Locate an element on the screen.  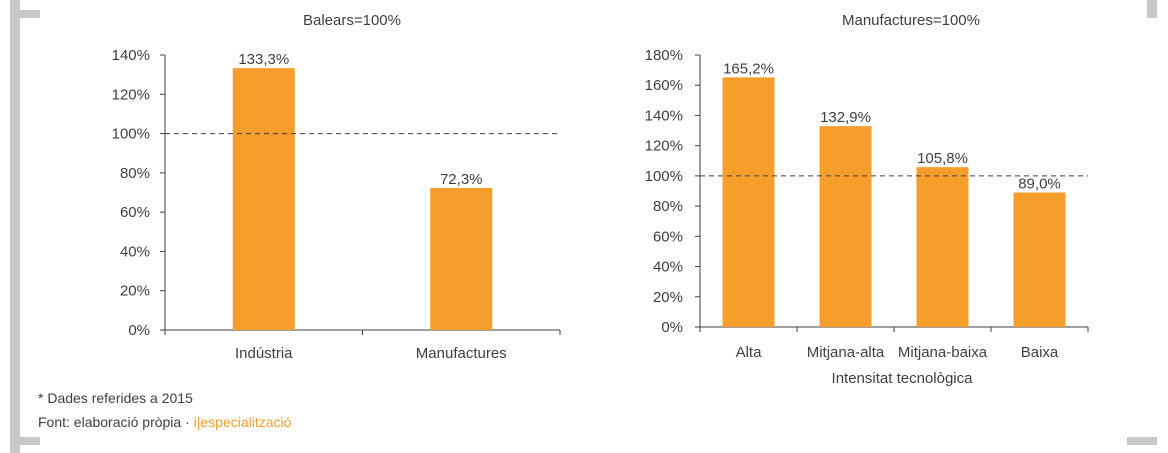
frame-corner-top-left is located at coordinates (25, 14).